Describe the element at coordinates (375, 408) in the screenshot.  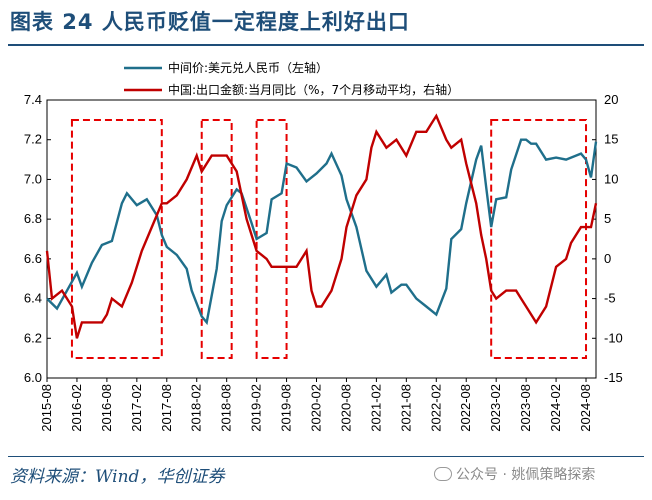
I see `x-tick-label: 2021-02` at that location.